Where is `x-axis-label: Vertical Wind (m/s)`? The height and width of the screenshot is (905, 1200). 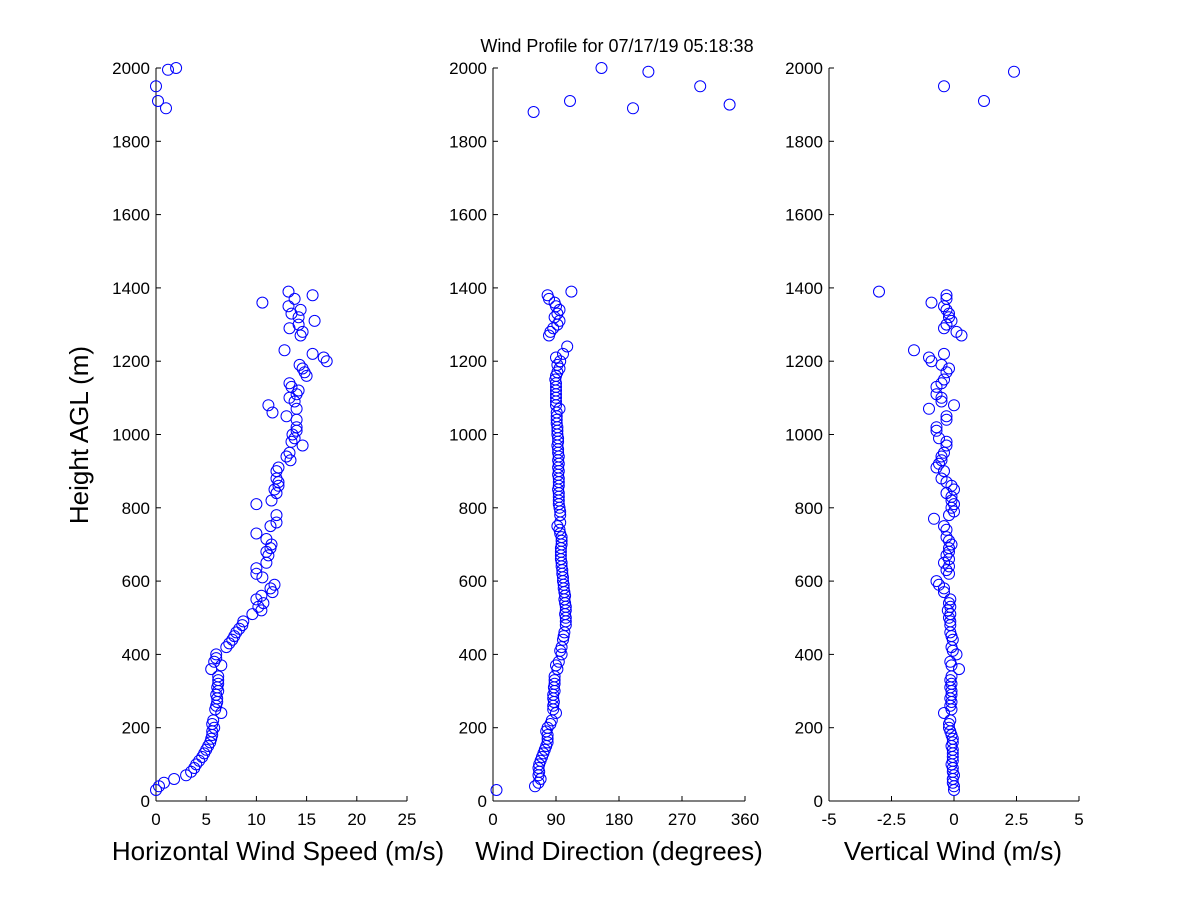
x-axis-label: Vertical Wind (m/s) is located at coordinates (953, 851).